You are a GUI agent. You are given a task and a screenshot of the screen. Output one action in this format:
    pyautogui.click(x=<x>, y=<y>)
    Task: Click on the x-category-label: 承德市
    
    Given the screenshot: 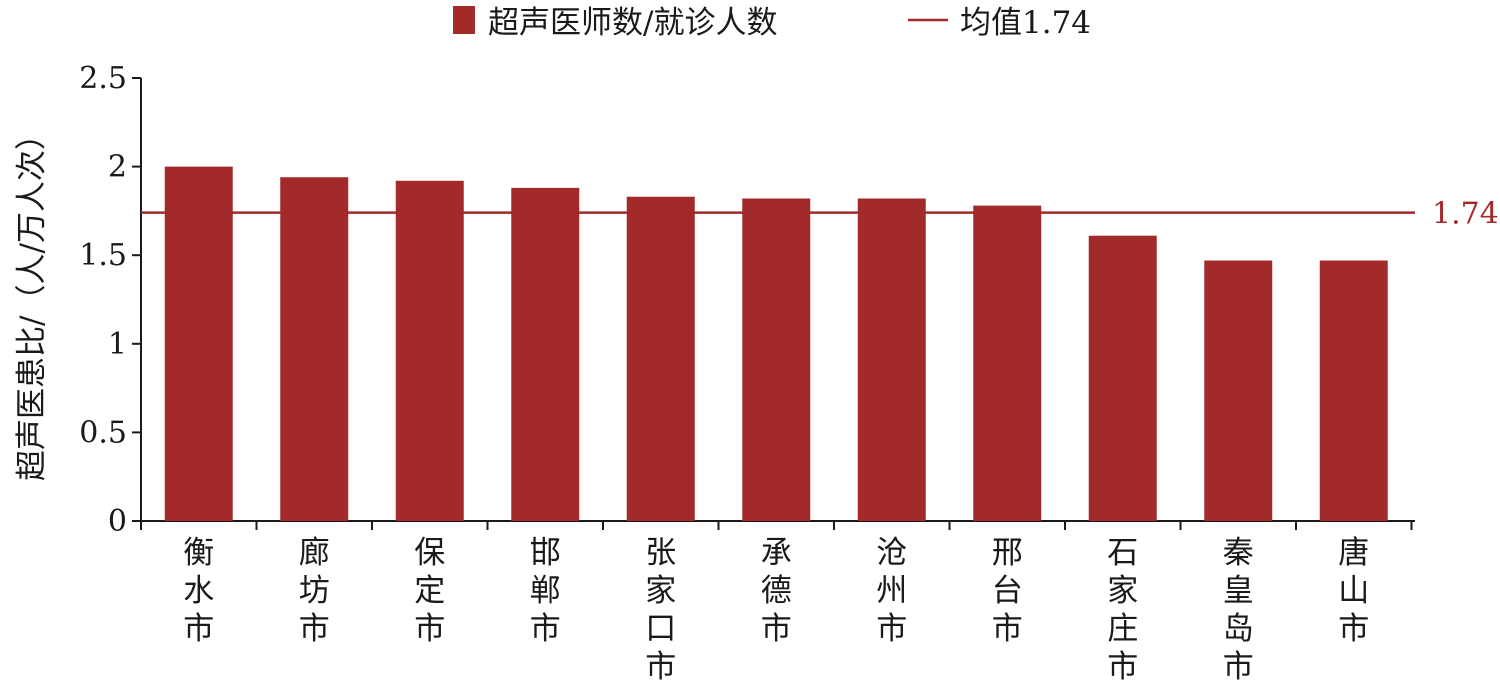 What is the action you would take?
    pyautogui.click(x=776, y=591)
    